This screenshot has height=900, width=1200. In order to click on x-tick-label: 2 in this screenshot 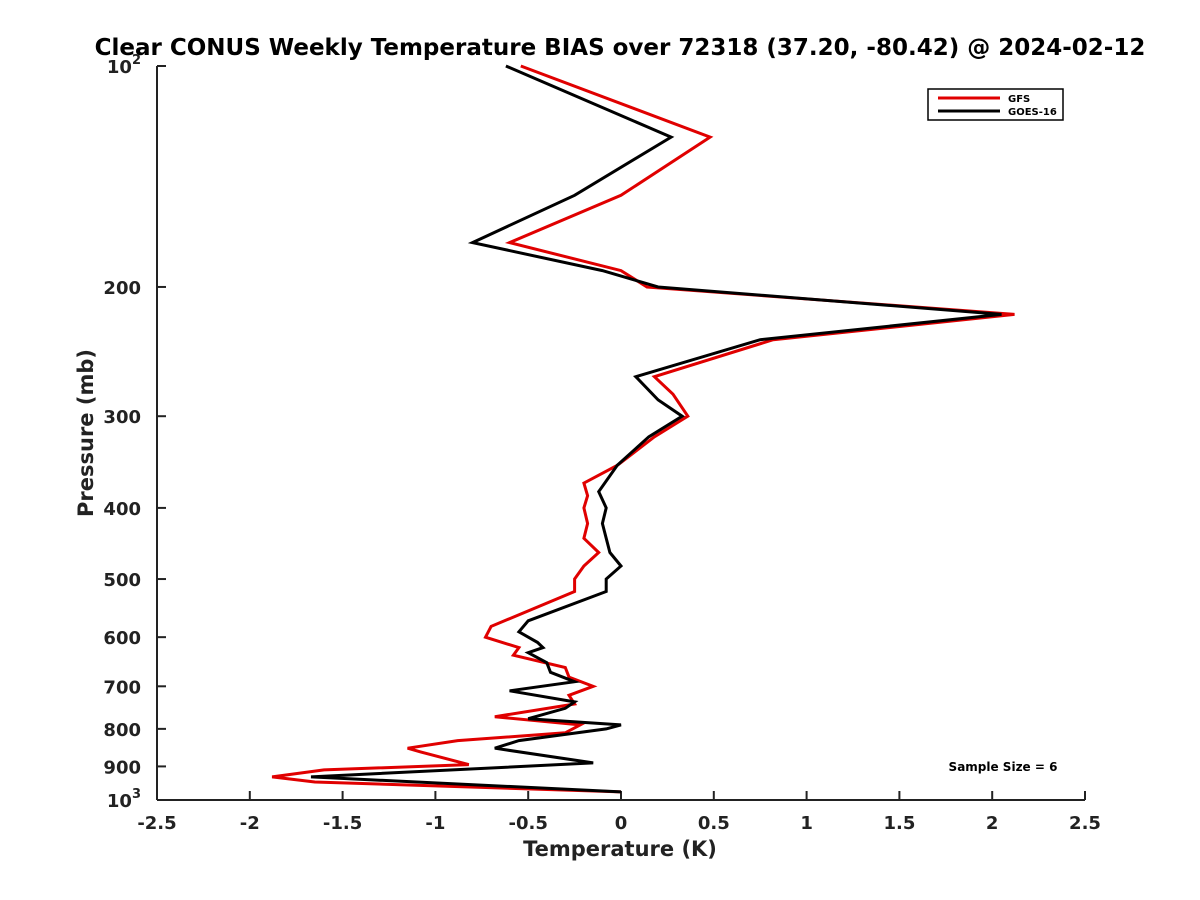, I will do `click(992, 823)`.